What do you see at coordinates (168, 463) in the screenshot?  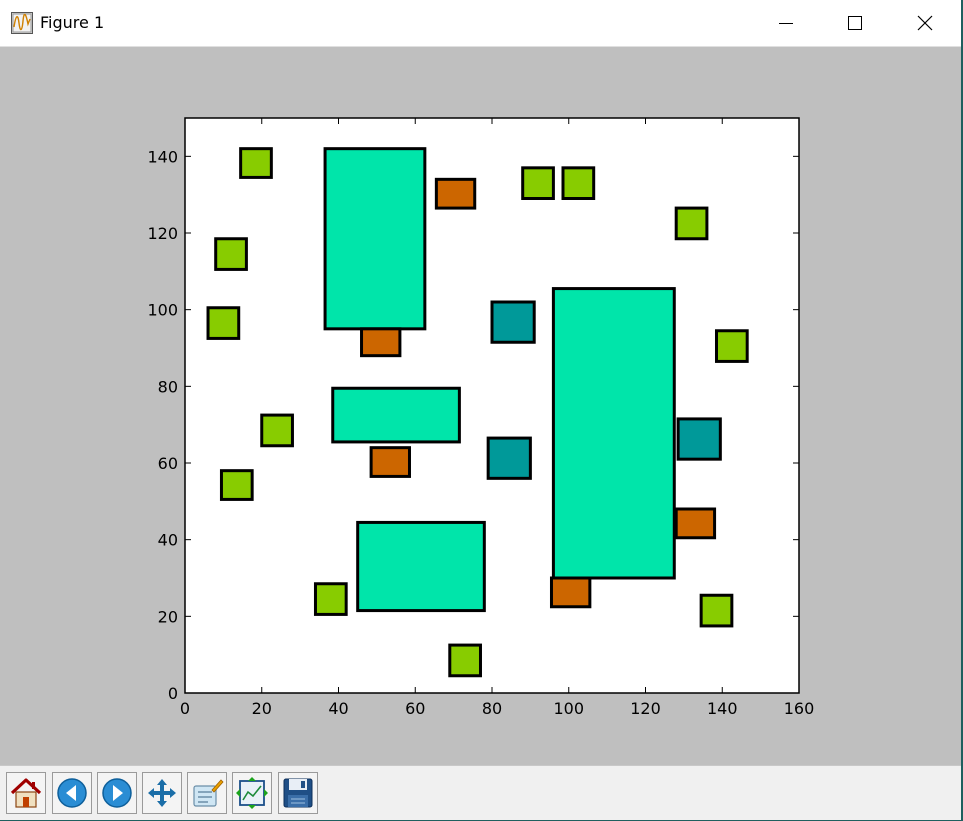 I see `y-tick-label-60: 60` at bounding box center [168, 463].